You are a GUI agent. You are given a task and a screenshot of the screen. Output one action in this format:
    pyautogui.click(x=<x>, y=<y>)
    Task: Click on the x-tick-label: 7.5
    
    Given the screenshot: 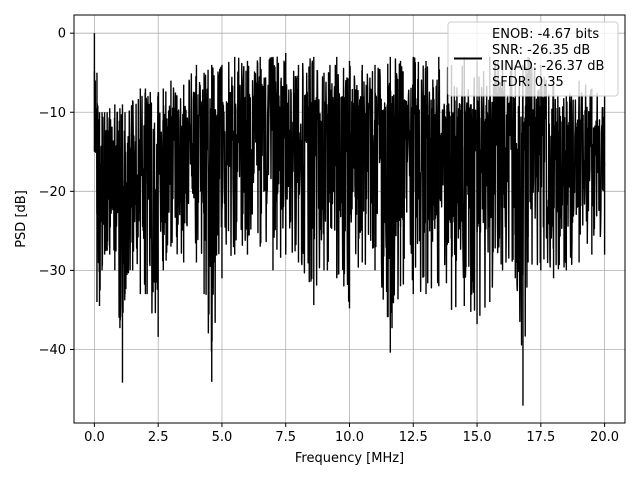 What is the action you would take?
    pyautogui.click(x=285, y=437)
    